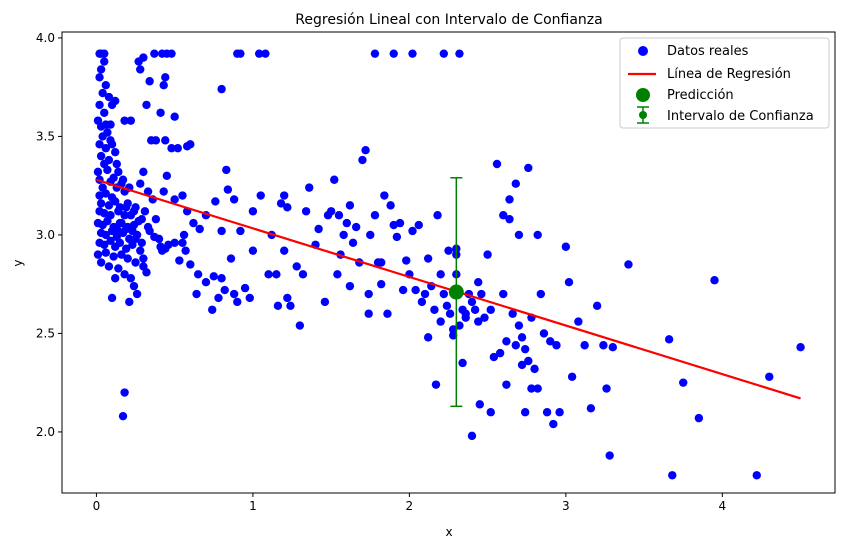 The width and height of the screenshot is (846, 548). I want to click on y-axis-label: y, so click(18, 262).